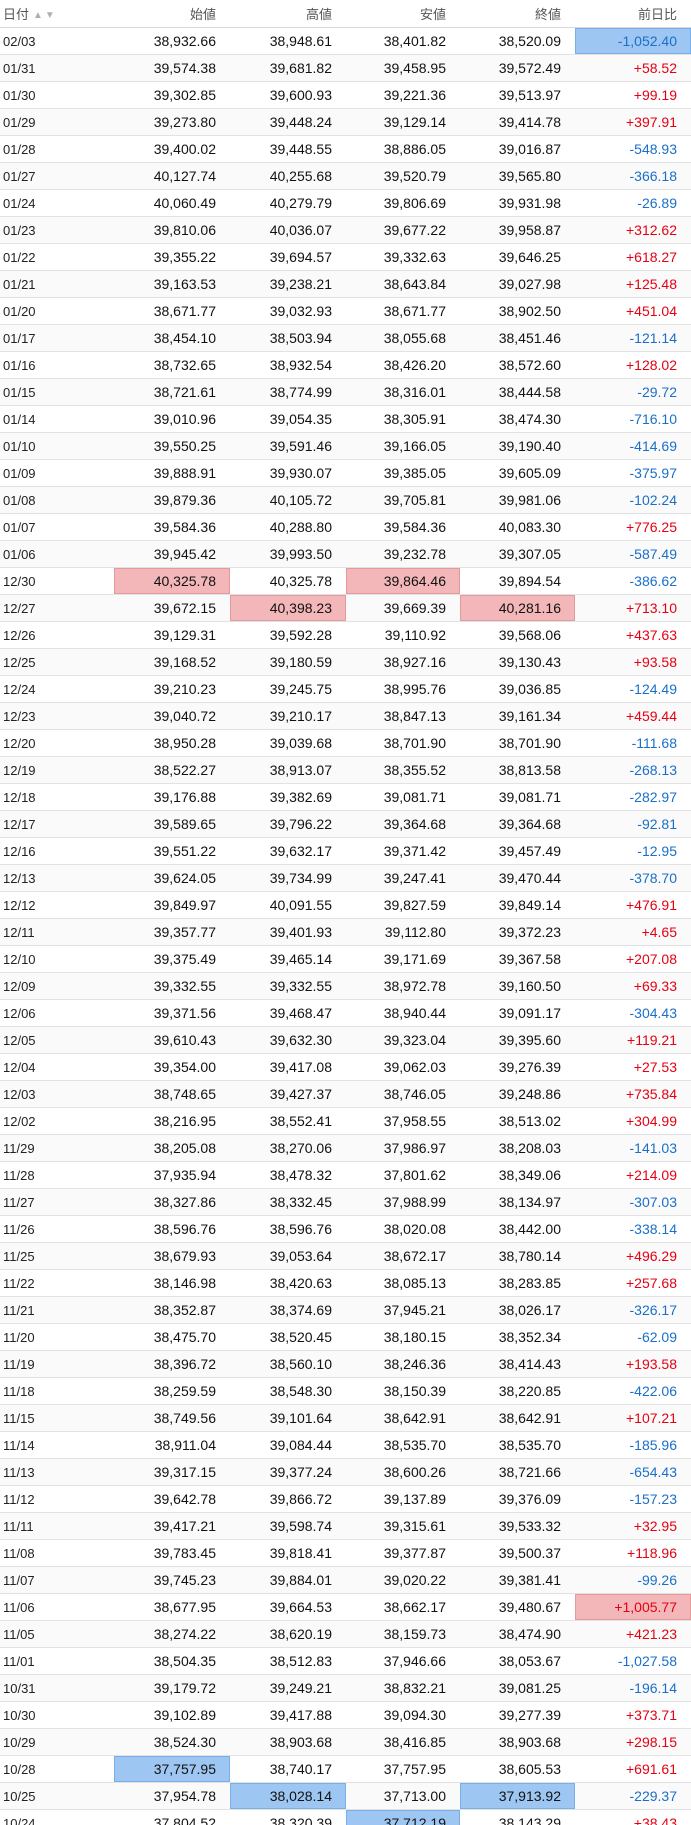 The height and width of the screenshot is (1825, 691). I want to click on cell-close: 39,470.44, so click(517, 878).